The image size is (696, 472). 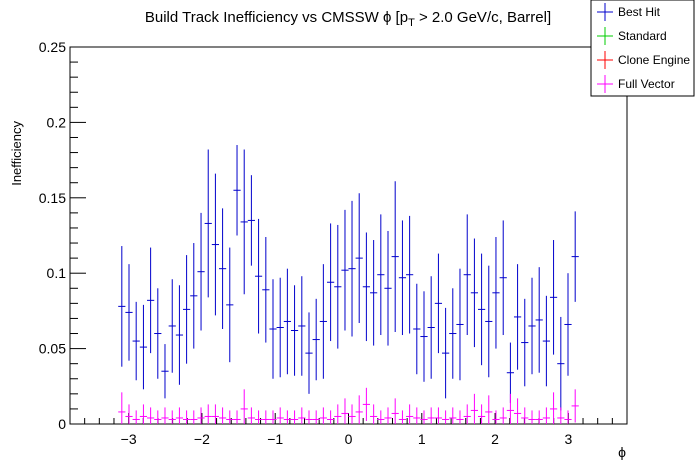 What do you see at coordinates (622, 452) in the screenshot?
I see `x-axis-label: ϕ` at bounding box center [622, 452].